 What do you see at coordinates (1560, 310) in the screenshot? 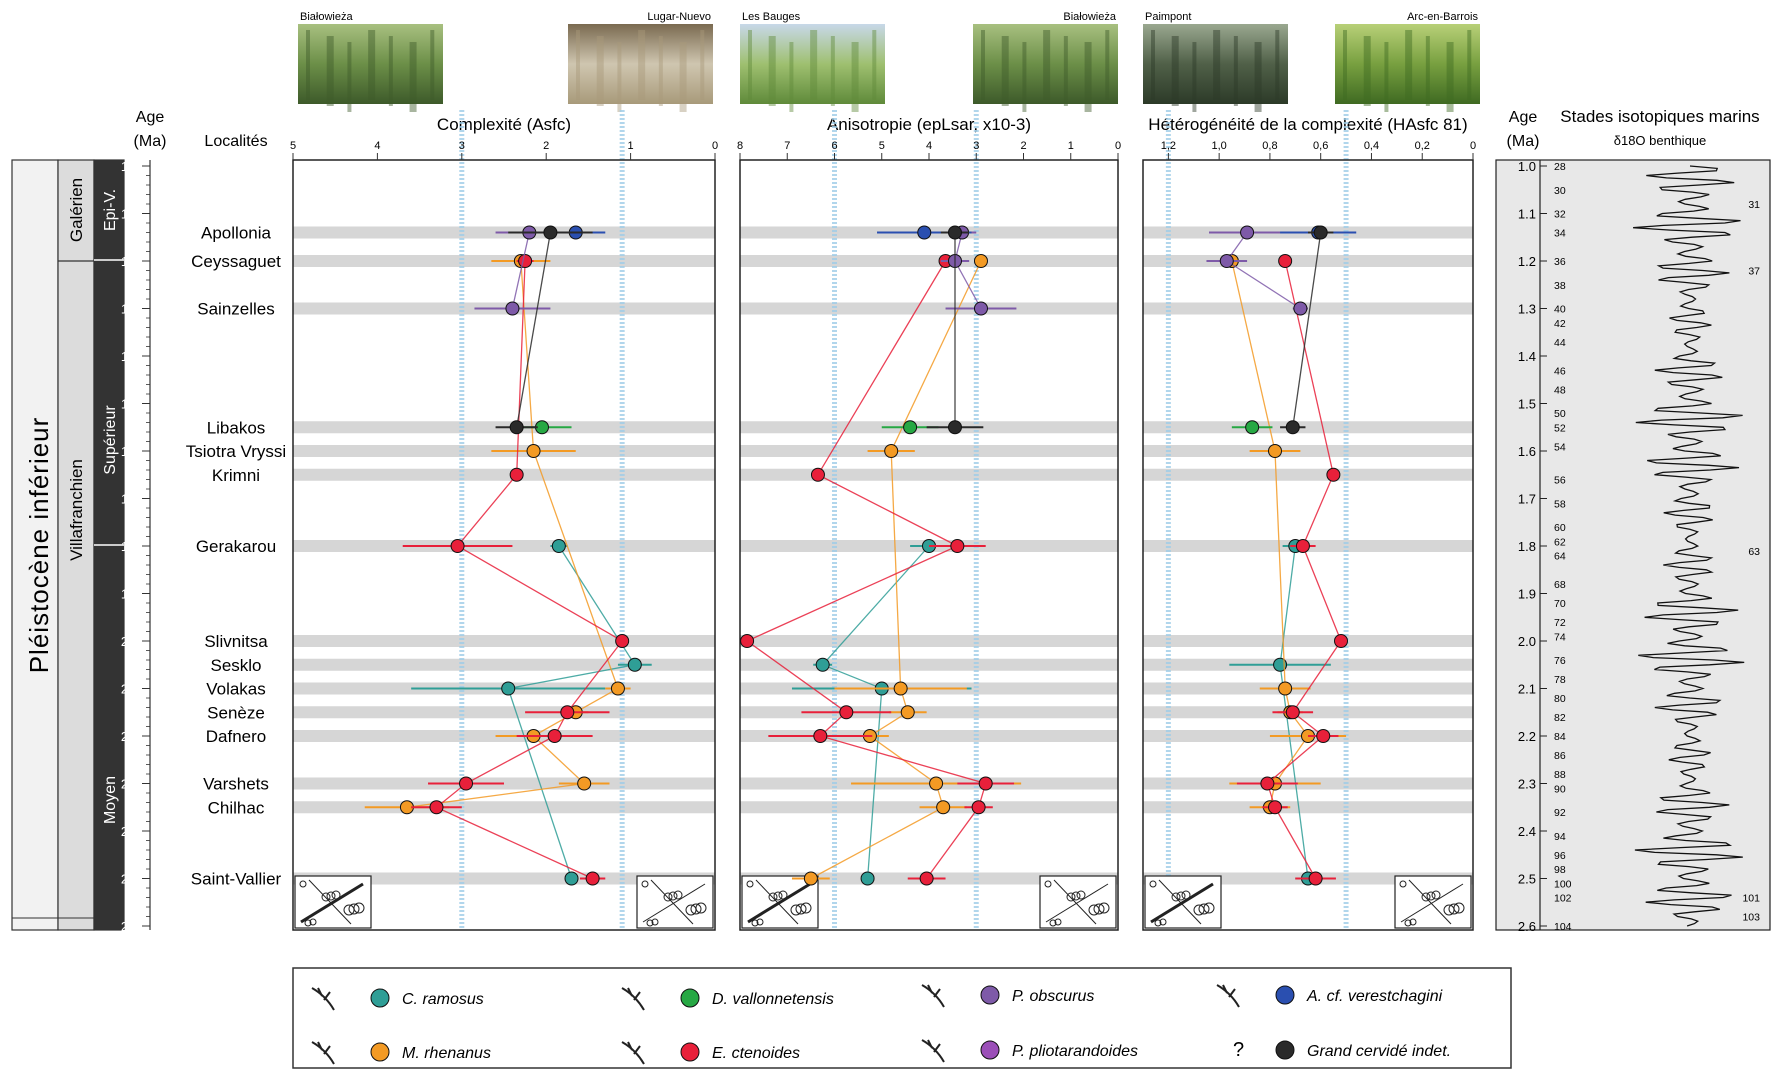
I see `iso-stage-label: 40` at bounding box center [1560, 310].